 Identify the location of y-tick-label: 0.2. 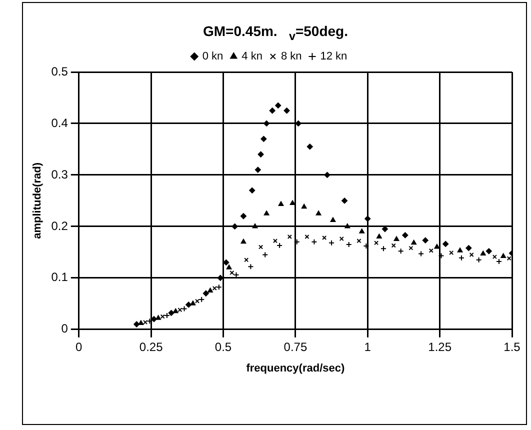
(59, 225).